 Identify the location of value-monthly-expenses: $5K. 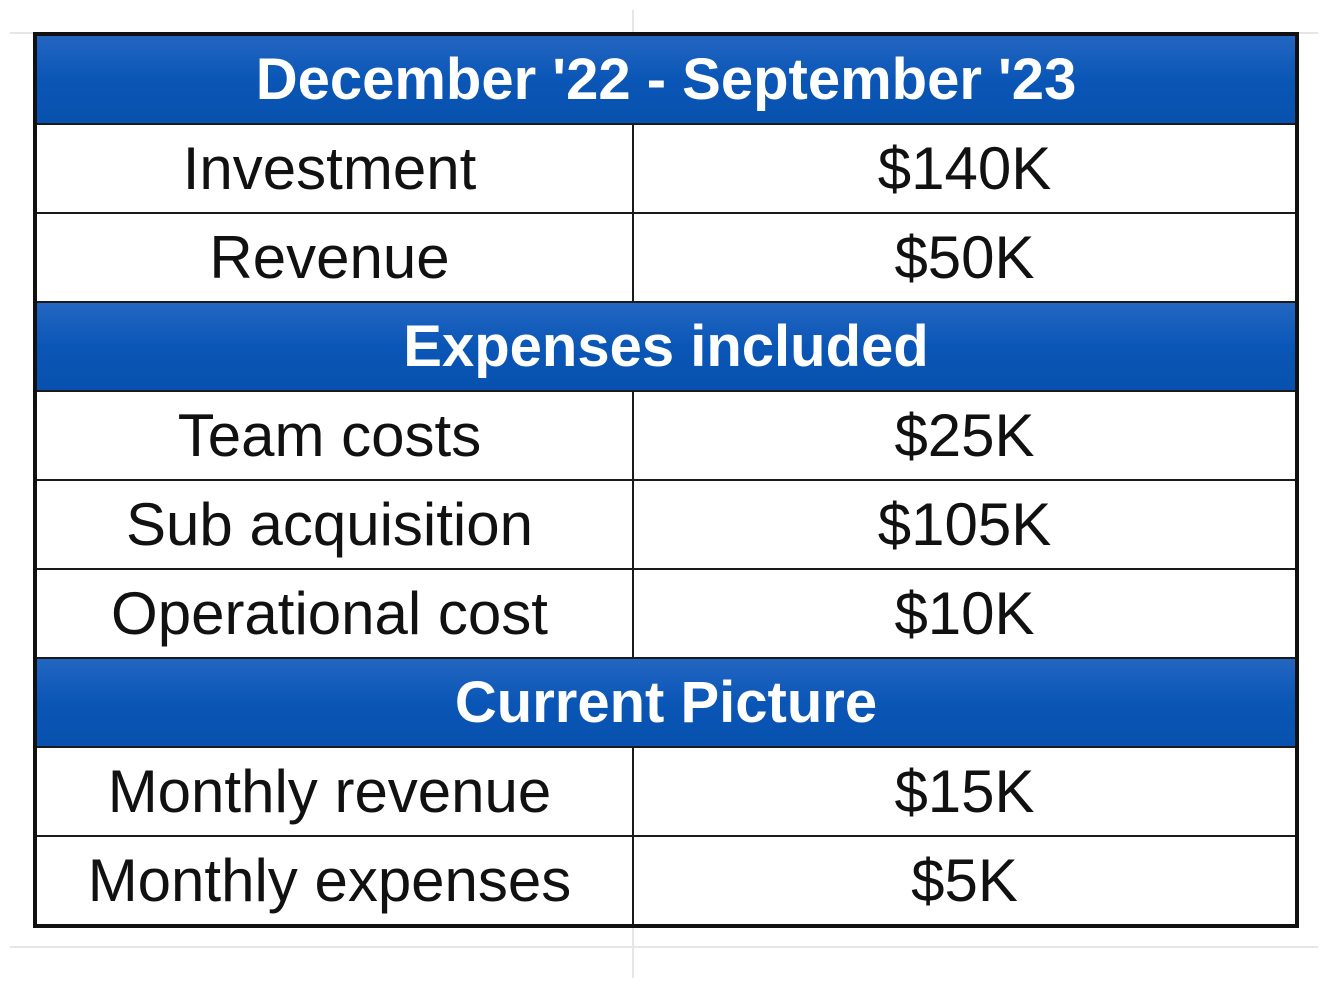
(965, 881).